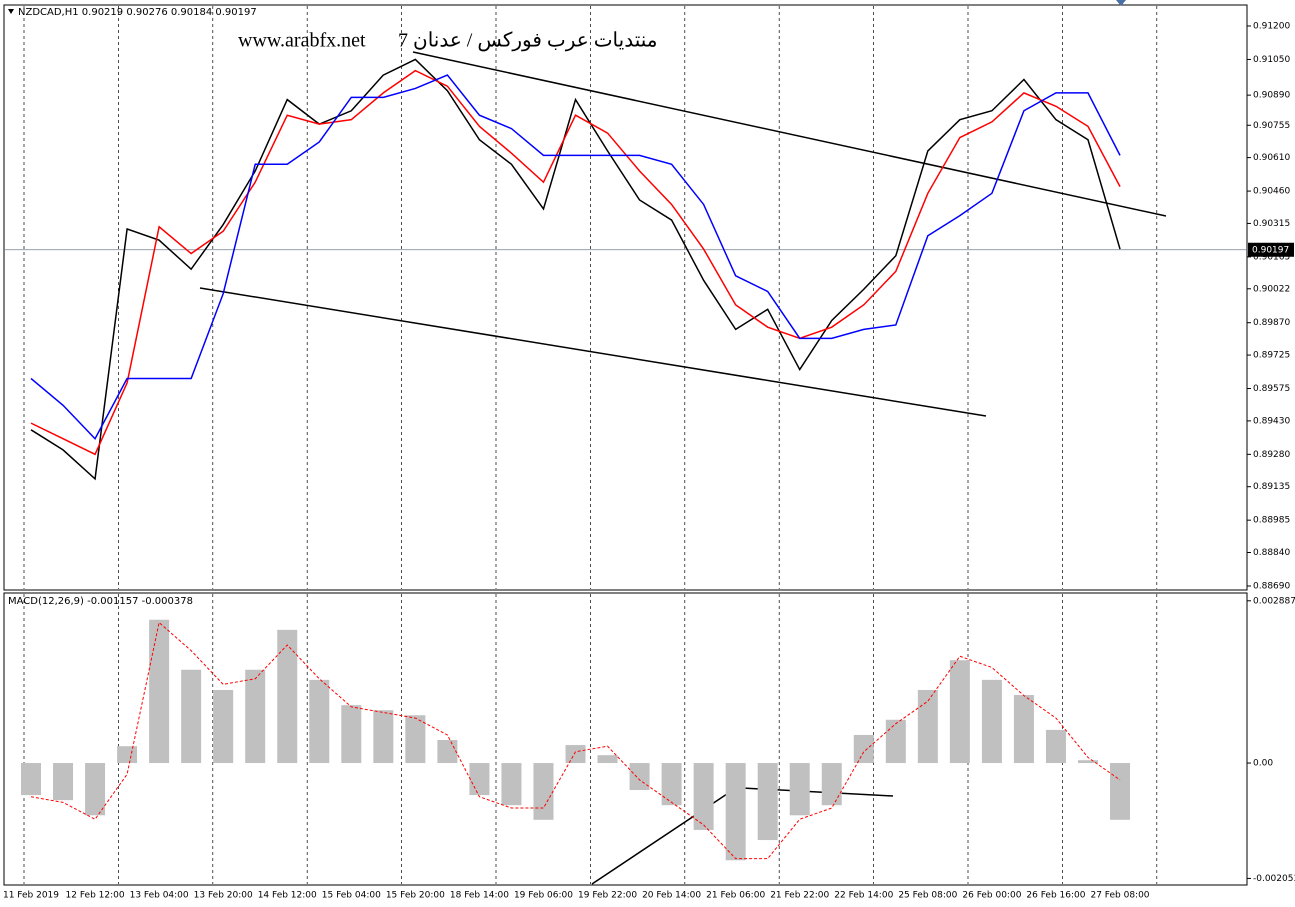 This screenshot has width=1295, height=907. I want to click on y-tick-label: 0.90022, so click(1271, 289).